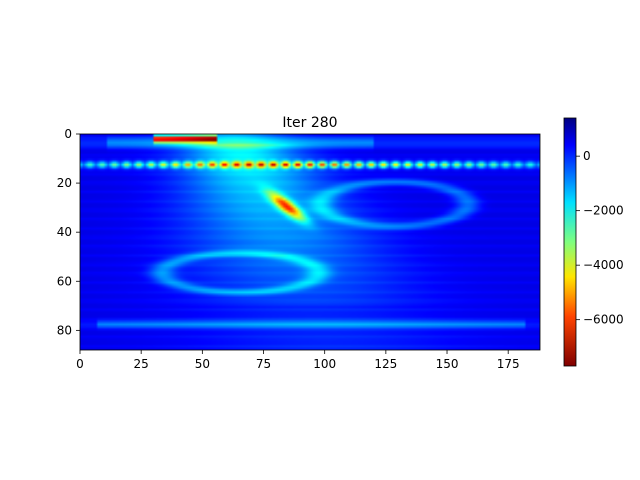 Image resolution: width=640 pixels, height=480 pixels. What do you see at coordinates (64, 281) in the screenshot?
I see `y-tick-label: 60` at bounding box center [64, 281].